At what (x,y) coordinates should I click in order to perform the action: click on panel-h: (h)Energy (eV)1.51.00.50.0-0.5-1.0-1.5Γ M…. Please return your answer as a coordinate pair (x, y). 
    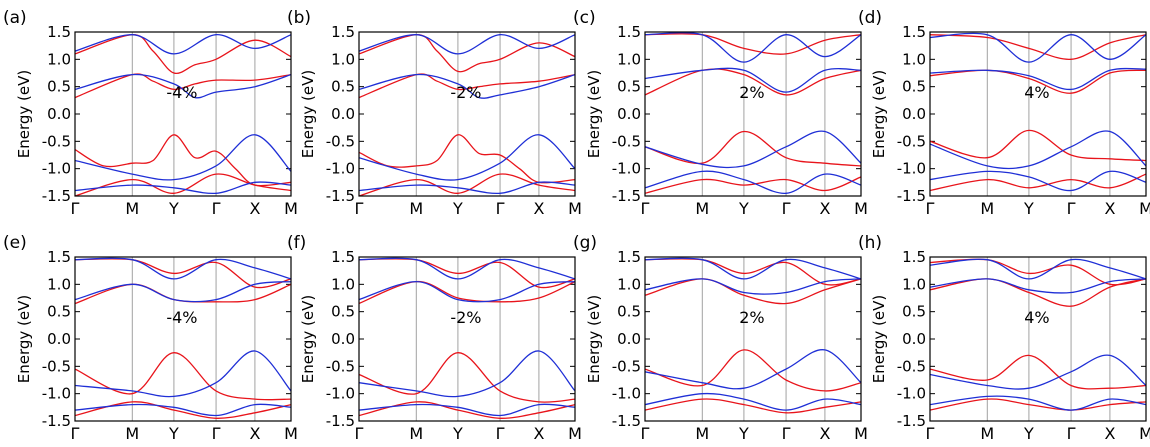
    Looking at the image, I should click on (1004, 338).